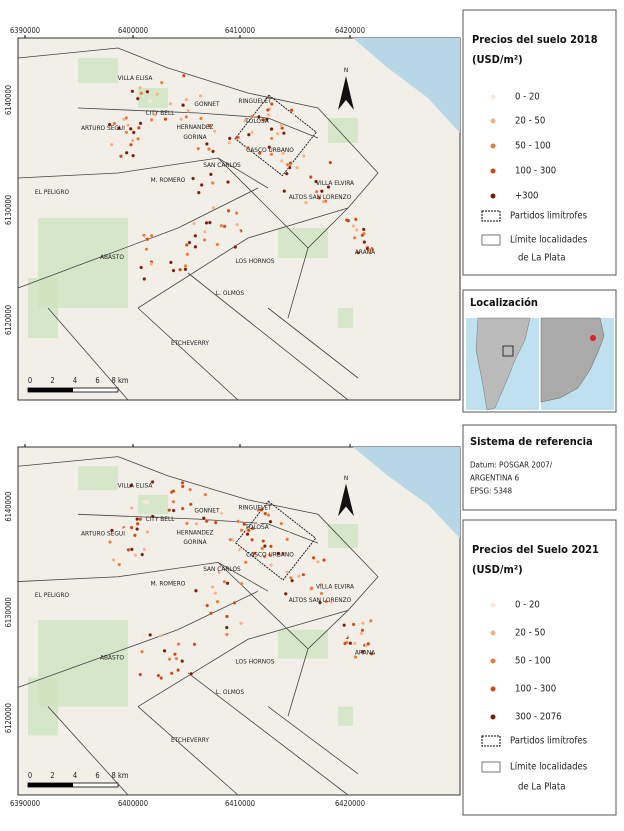  I want to click on reference-line: Datum: POSGAR 2007/, so click(511, 465).